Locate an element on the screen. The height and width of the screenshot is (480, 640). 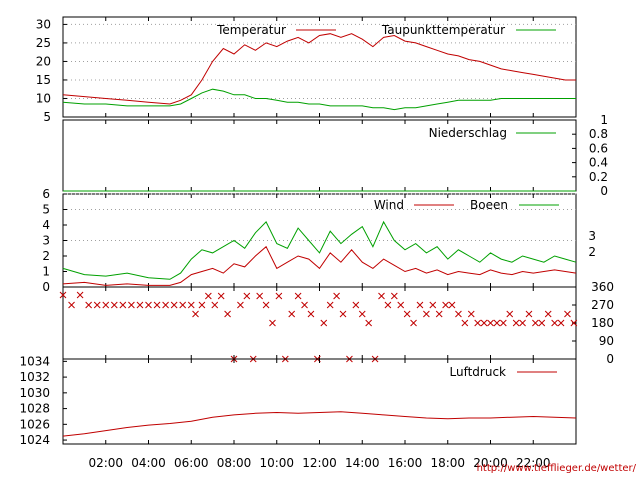
direction-y-tick-label: 270 is located at coordinates (602, 305).